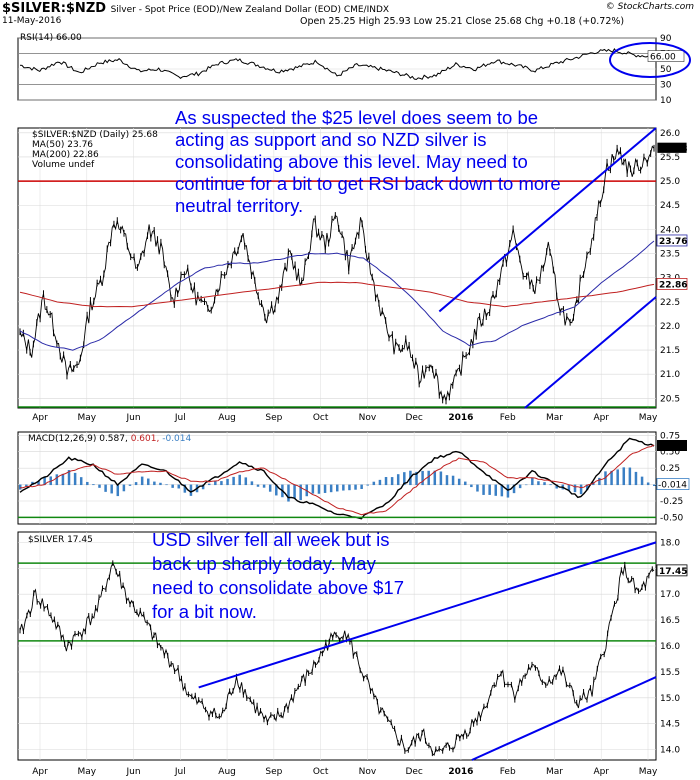 This screenshot has height=780, width=700. Describe the element at coordinates (671, 502) in the screenshot. I see `macd-ytick-label: -0.25` at that location.